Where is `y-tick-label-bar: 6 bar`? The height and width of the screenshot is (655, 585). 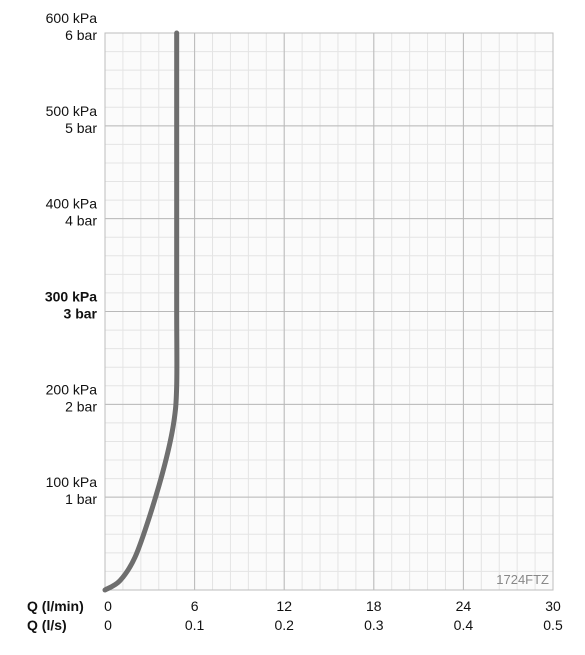 y-tick-label-bar: 6 bar is located at coordinates (81, 35).